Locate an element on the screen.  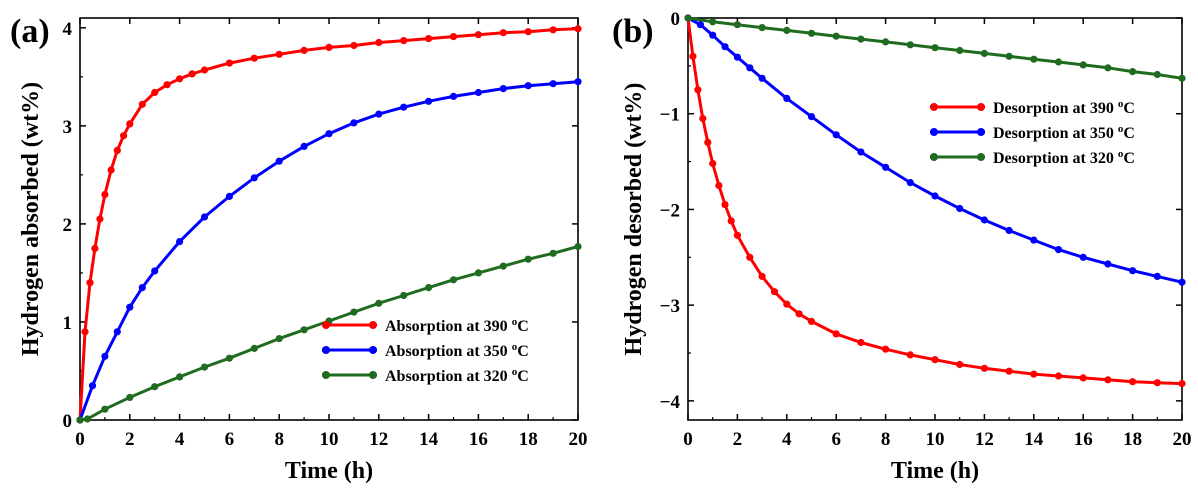
y-axis-title: Hydrogen absorbed (wt%) is located at coordinates (31, 219).